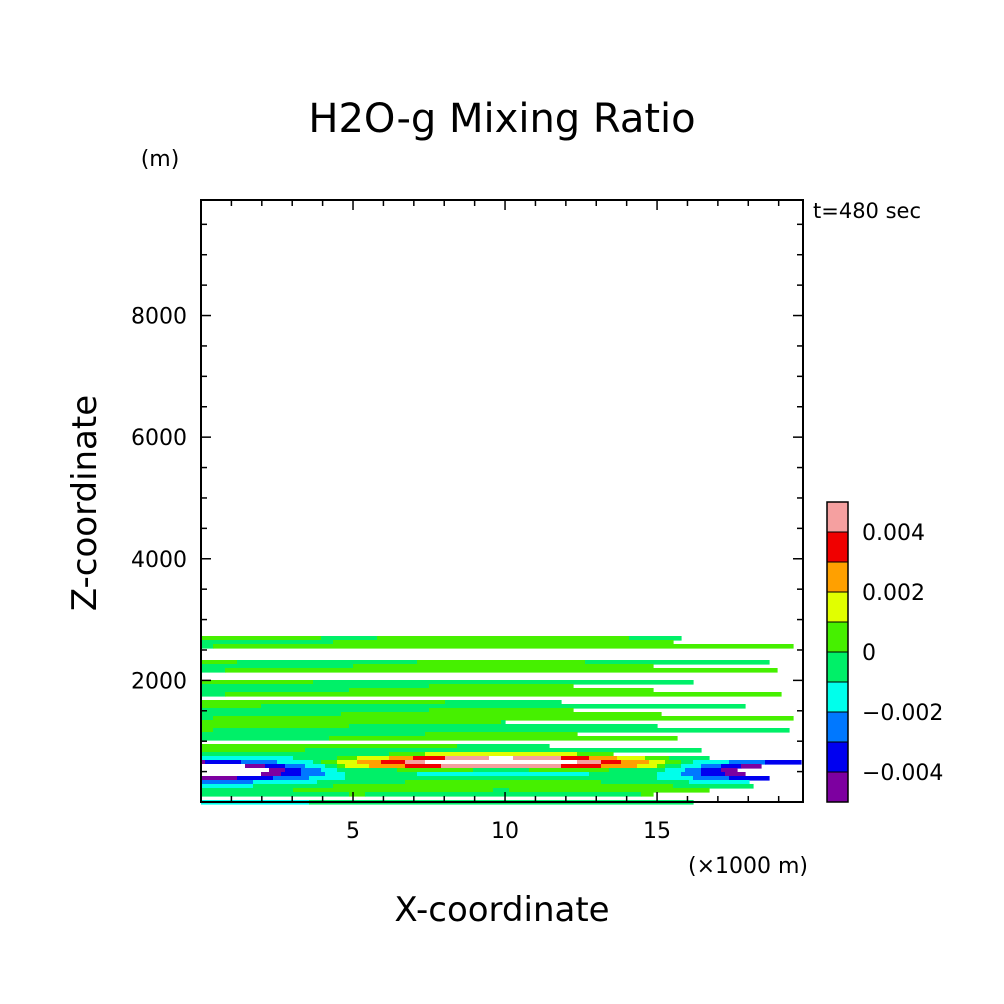 This screenshot has height=1004, width=1004. I want to click on y-tick-label: 2000, so click(159, 681).